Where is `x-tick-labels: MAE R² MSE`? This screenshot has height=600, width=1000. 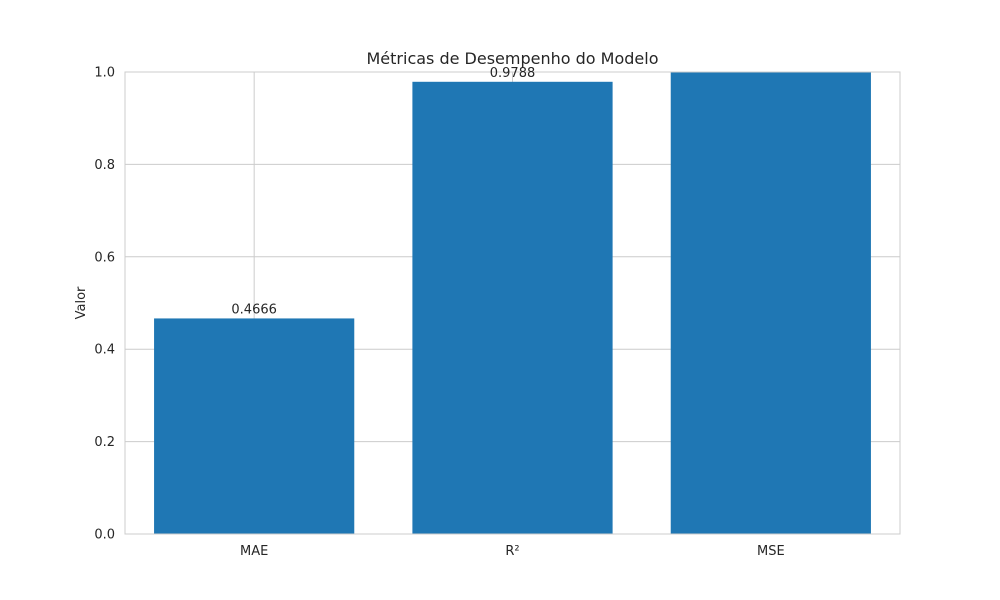
x-tick-labels: MAE R² MSE is located at coordinates (512, 551).